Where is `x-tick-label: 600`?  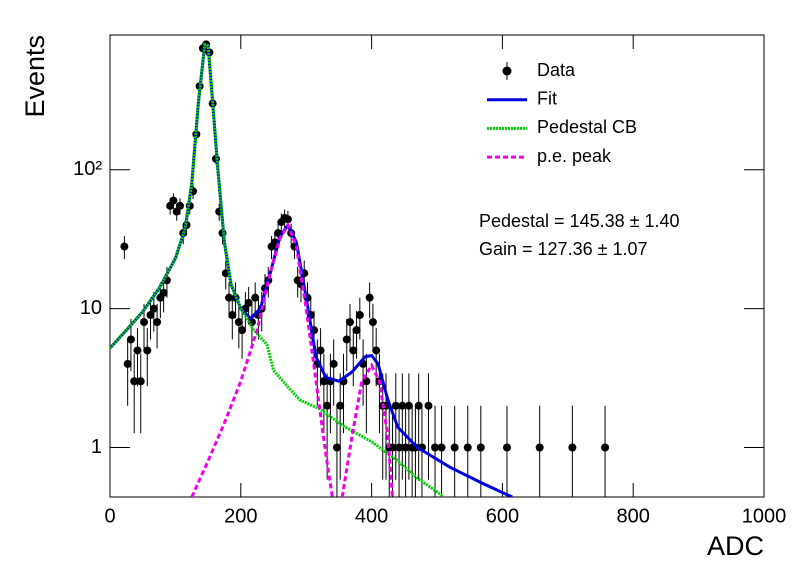
x-tick-label: 600 is located at coordinates (502, 516).